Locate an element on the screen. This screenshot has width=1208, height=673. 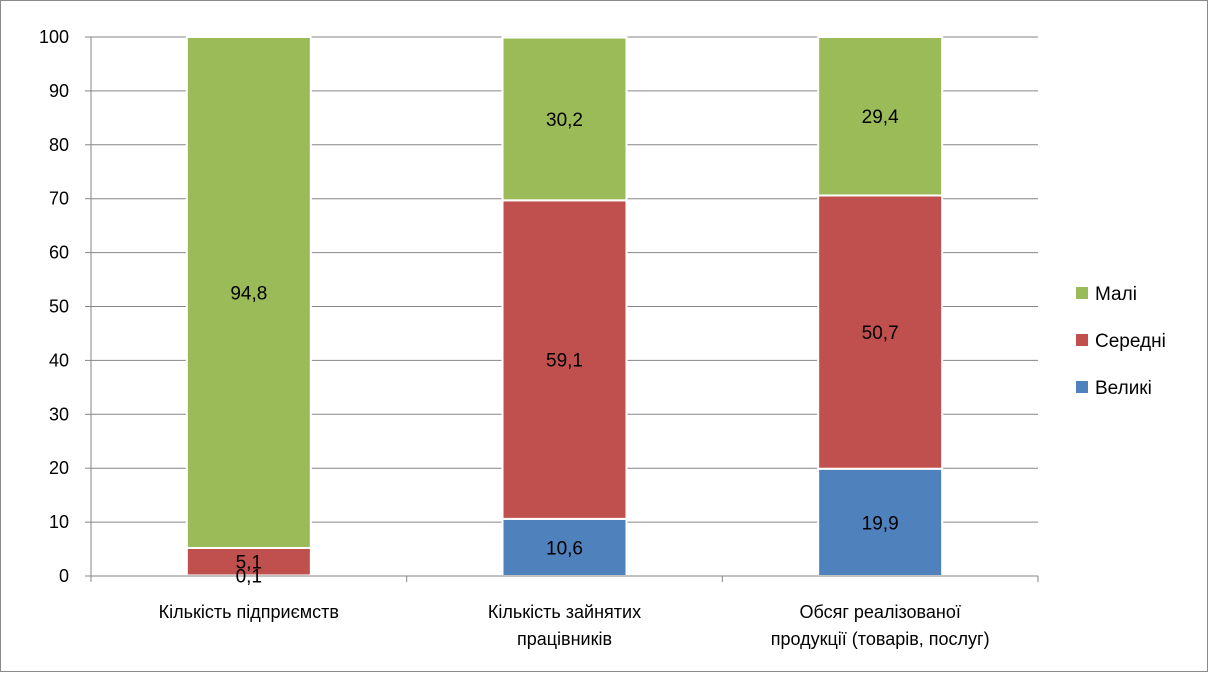
y-tick-label: 50 is located at coordinates (59, 307).